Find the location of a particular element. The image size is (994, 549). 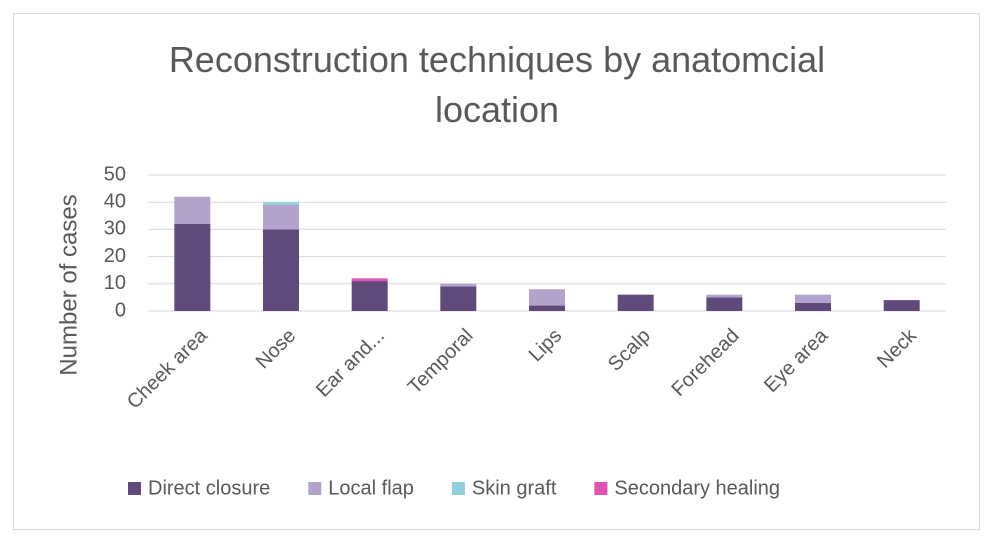

legend-label: Skin graft is located at coordinates (514, 488).